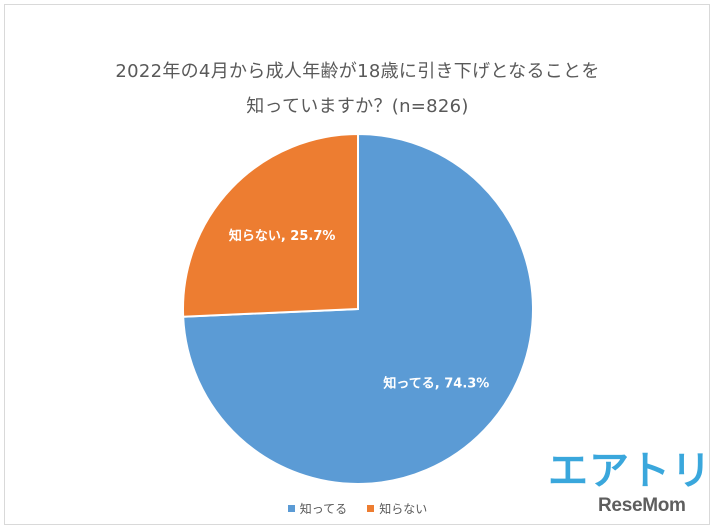  Describe the element at coordinates (642, 505) in the screenshot. I see `resemom-watermark: ReseMom` at that location.